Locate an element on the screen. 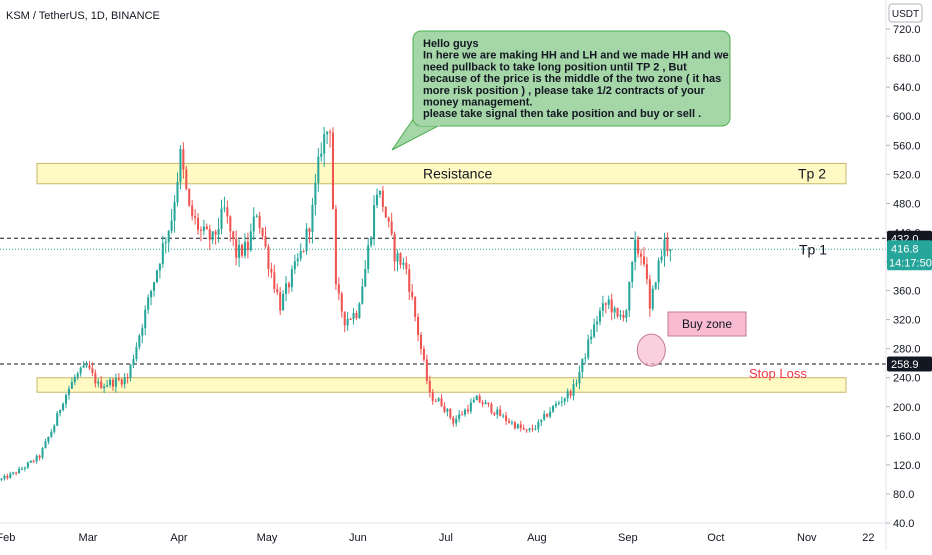  support-zone is located at coordinates (441, 385).